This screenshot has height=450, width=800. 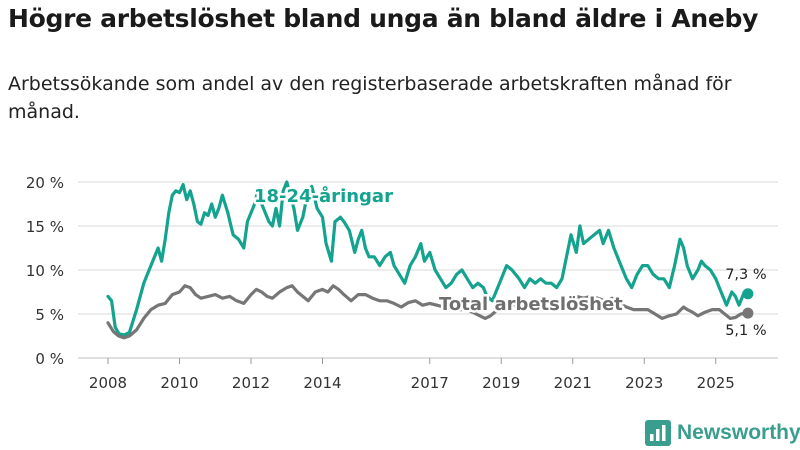 I want to click on brand-logo: Newsworthy, so click(x=722, y=433).